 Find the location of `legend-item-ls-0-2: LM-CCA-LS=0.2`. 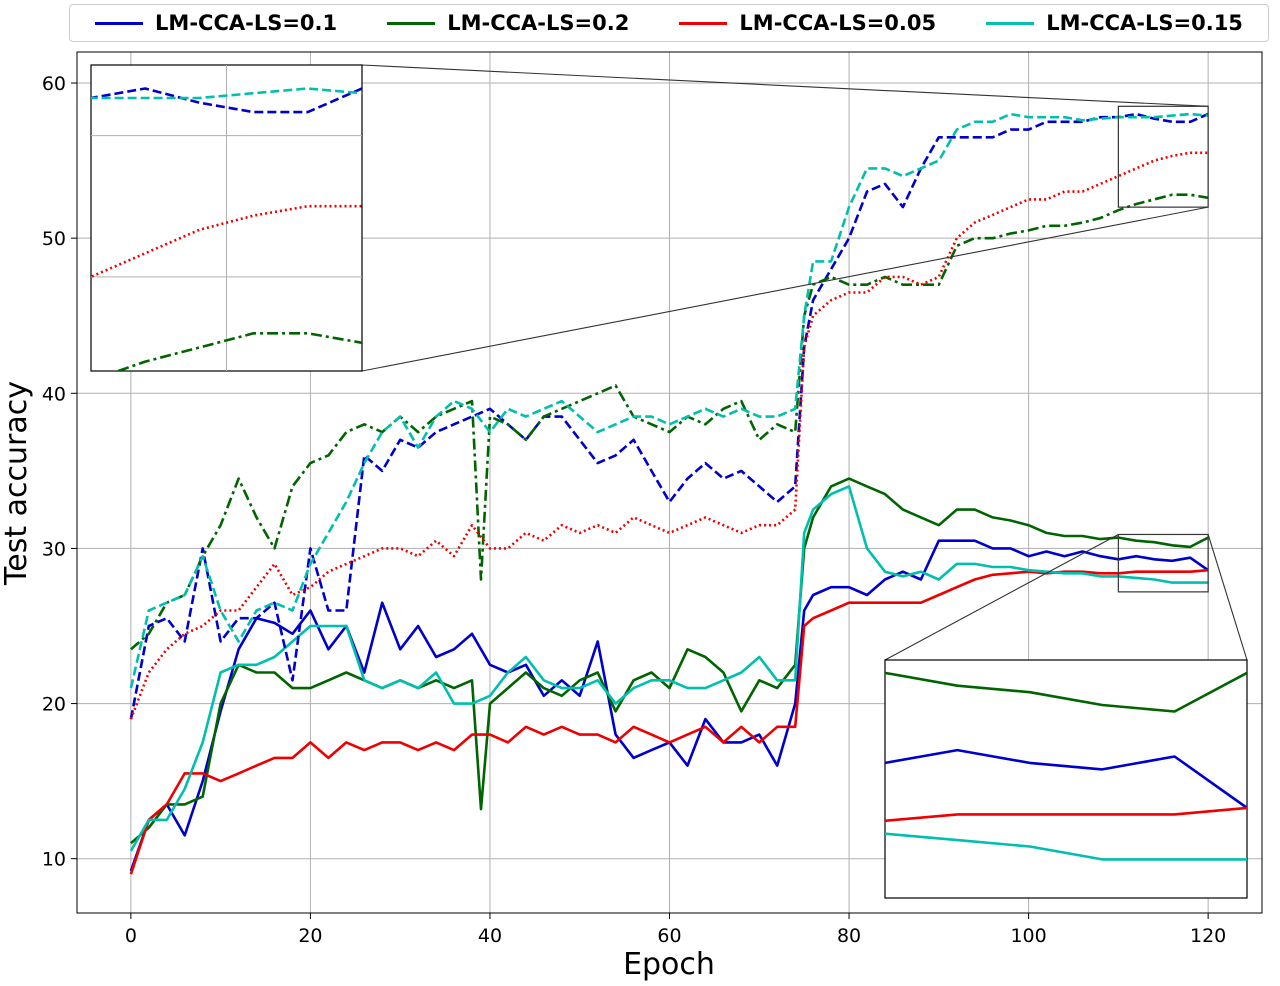

legend-item-ls-0-2: LM-CCA-LS=0.2 is located at coordinates (508, 23).